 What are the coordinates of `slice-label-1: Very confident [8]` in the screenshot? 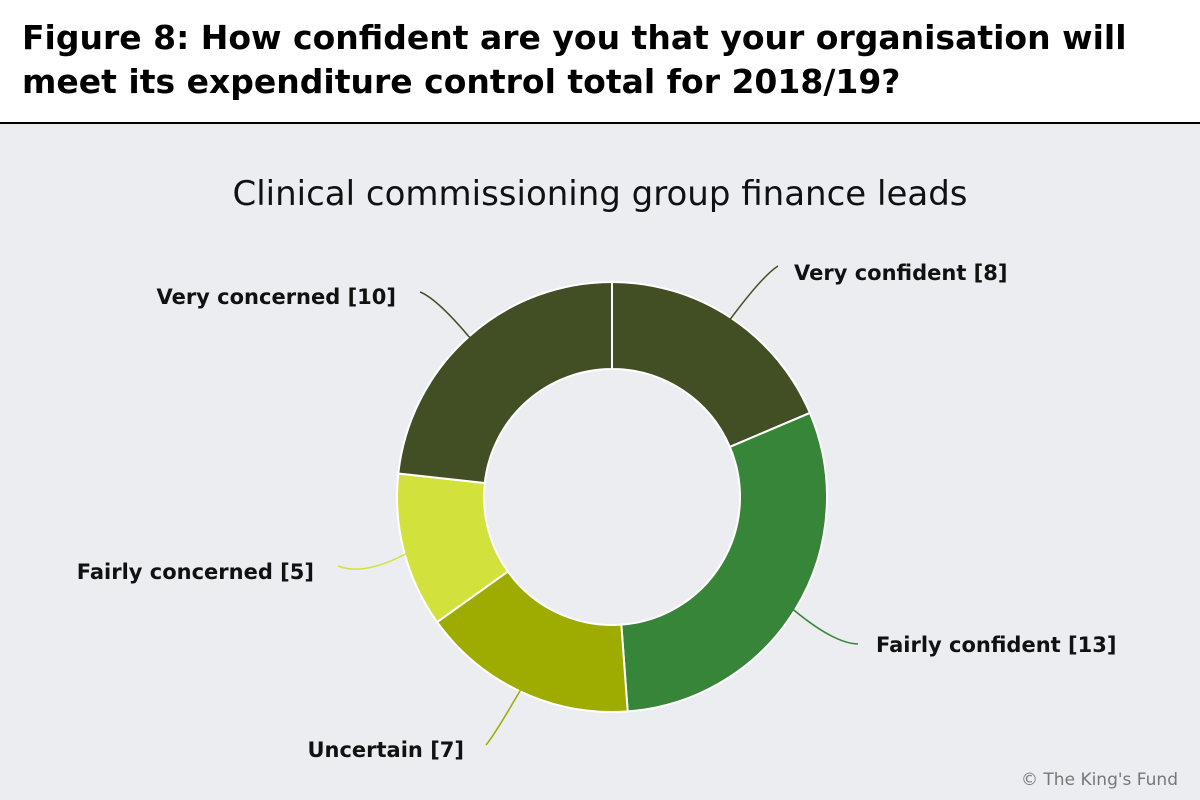 It's located at (900, 273).